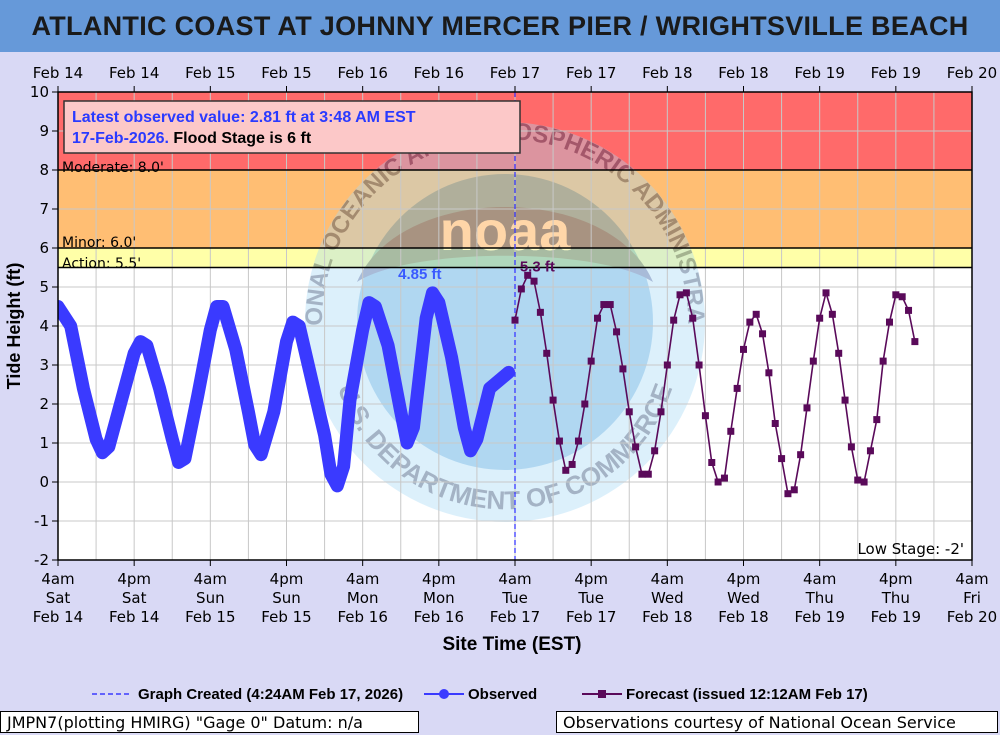 The height and width of the screenshot is (735, 1000). I want to click on legend-forecast-label: Forecast (issued 12:12AM Feb 17), so click(747, 694).